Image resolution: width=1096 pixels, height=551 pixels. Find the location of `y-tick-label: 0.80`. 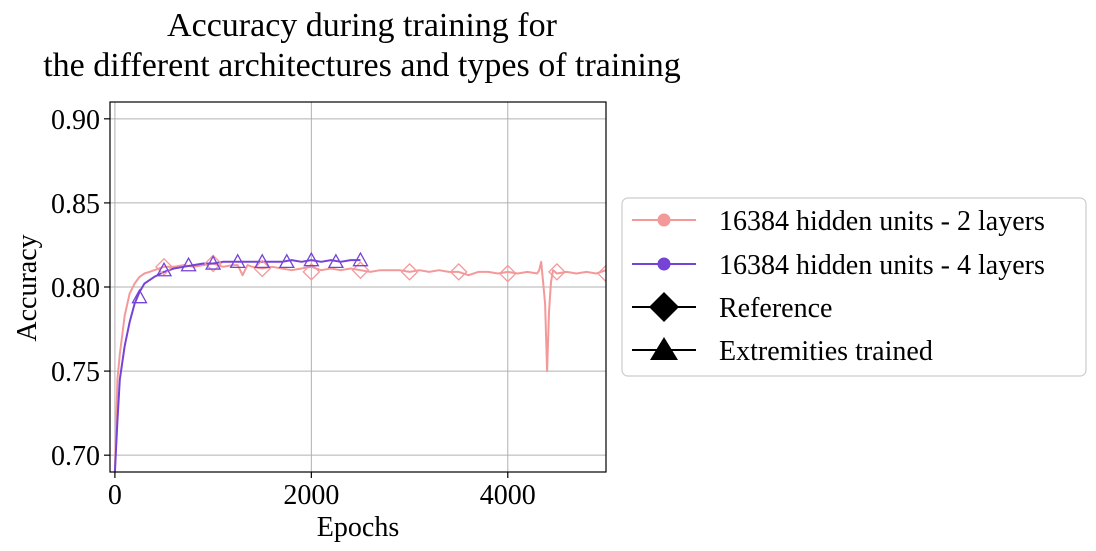

y-tick-label: 0.80 is located at coordinates (75, 288).